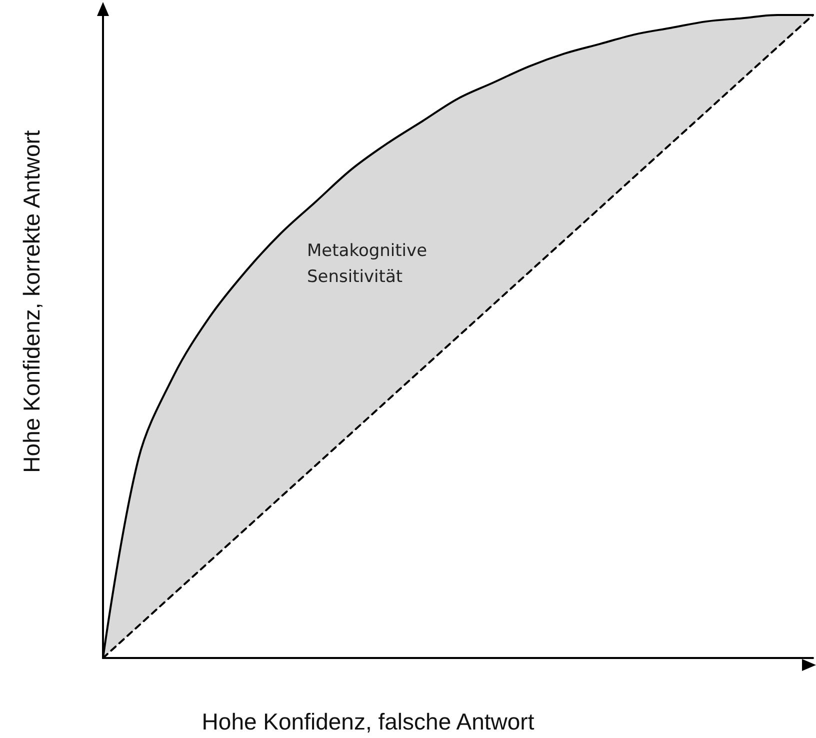  What do you see at coordinates (367, 264) in the screenshot?
I see `annotation: Metakognitive Sensitivität` at bounding box center [367, 264].